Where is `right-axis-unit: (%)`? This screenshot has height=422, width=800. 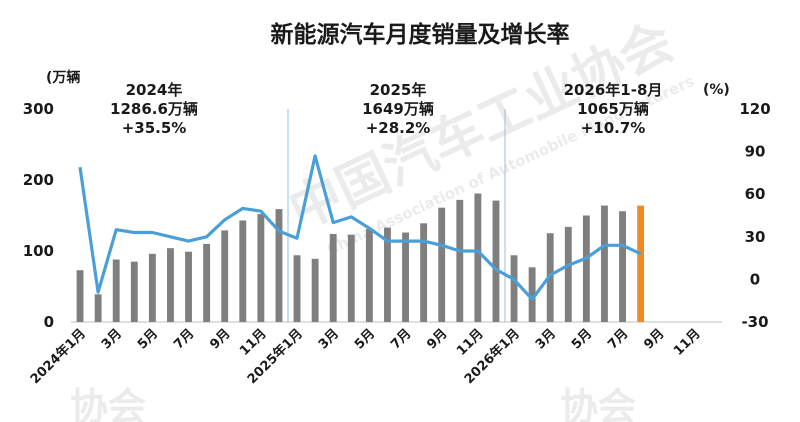 right-axis-unit: (%) is located at coordinates (716, 90).